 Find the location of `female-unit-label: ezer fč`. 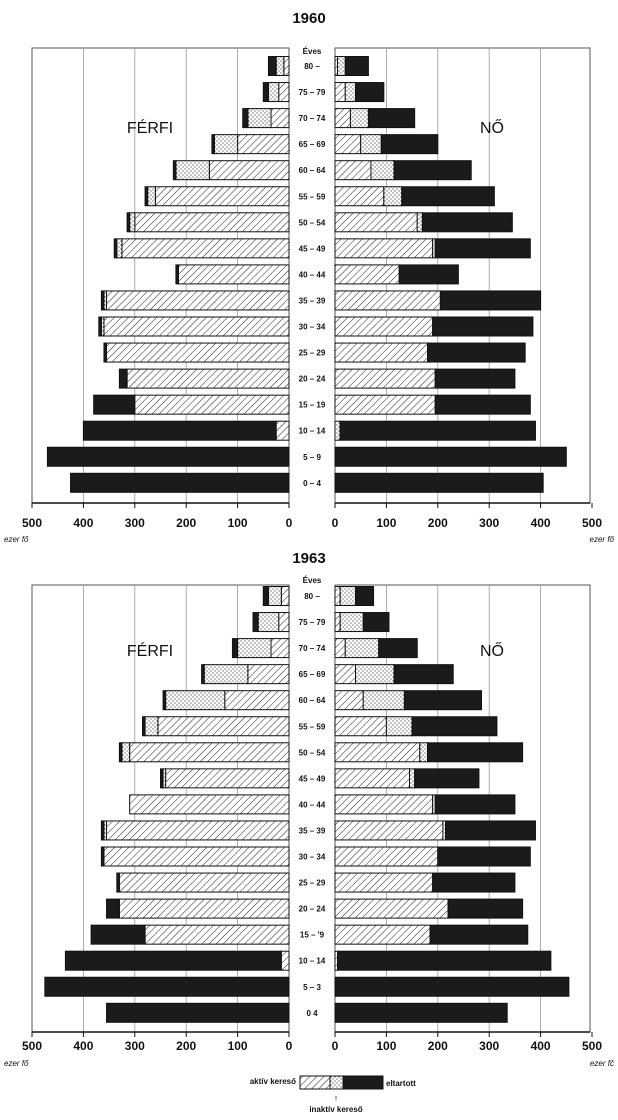

female-unit-label: ezer fč is located at coordinates (602, 1063).